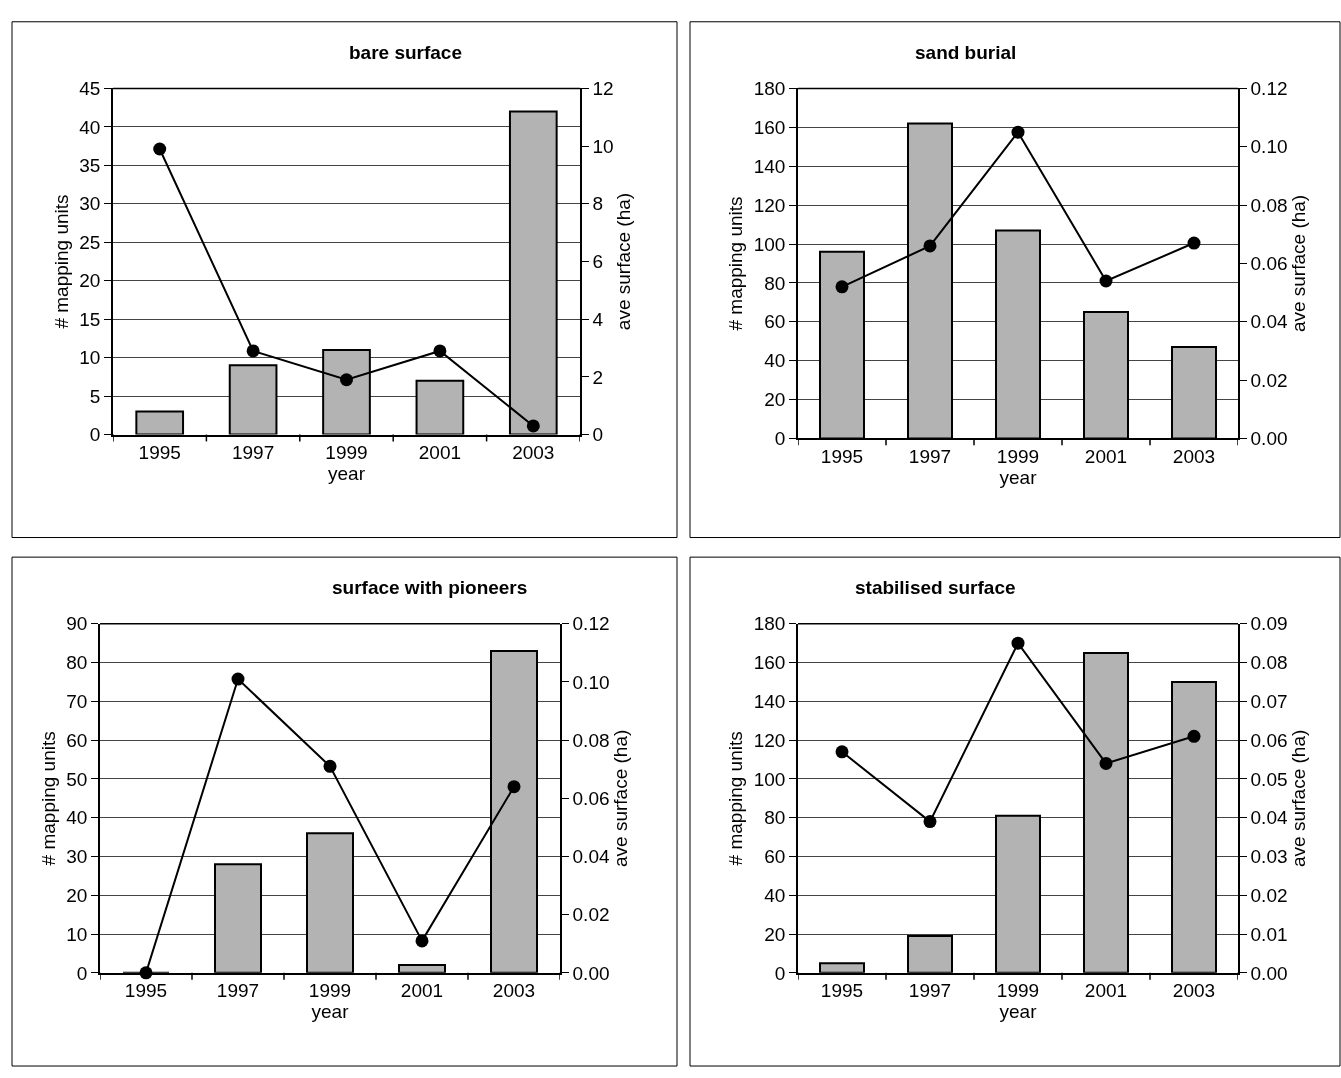  Describe the element at coordinates (77, 779) in the screenshot. I see `y-tick-label: 50` at that location.